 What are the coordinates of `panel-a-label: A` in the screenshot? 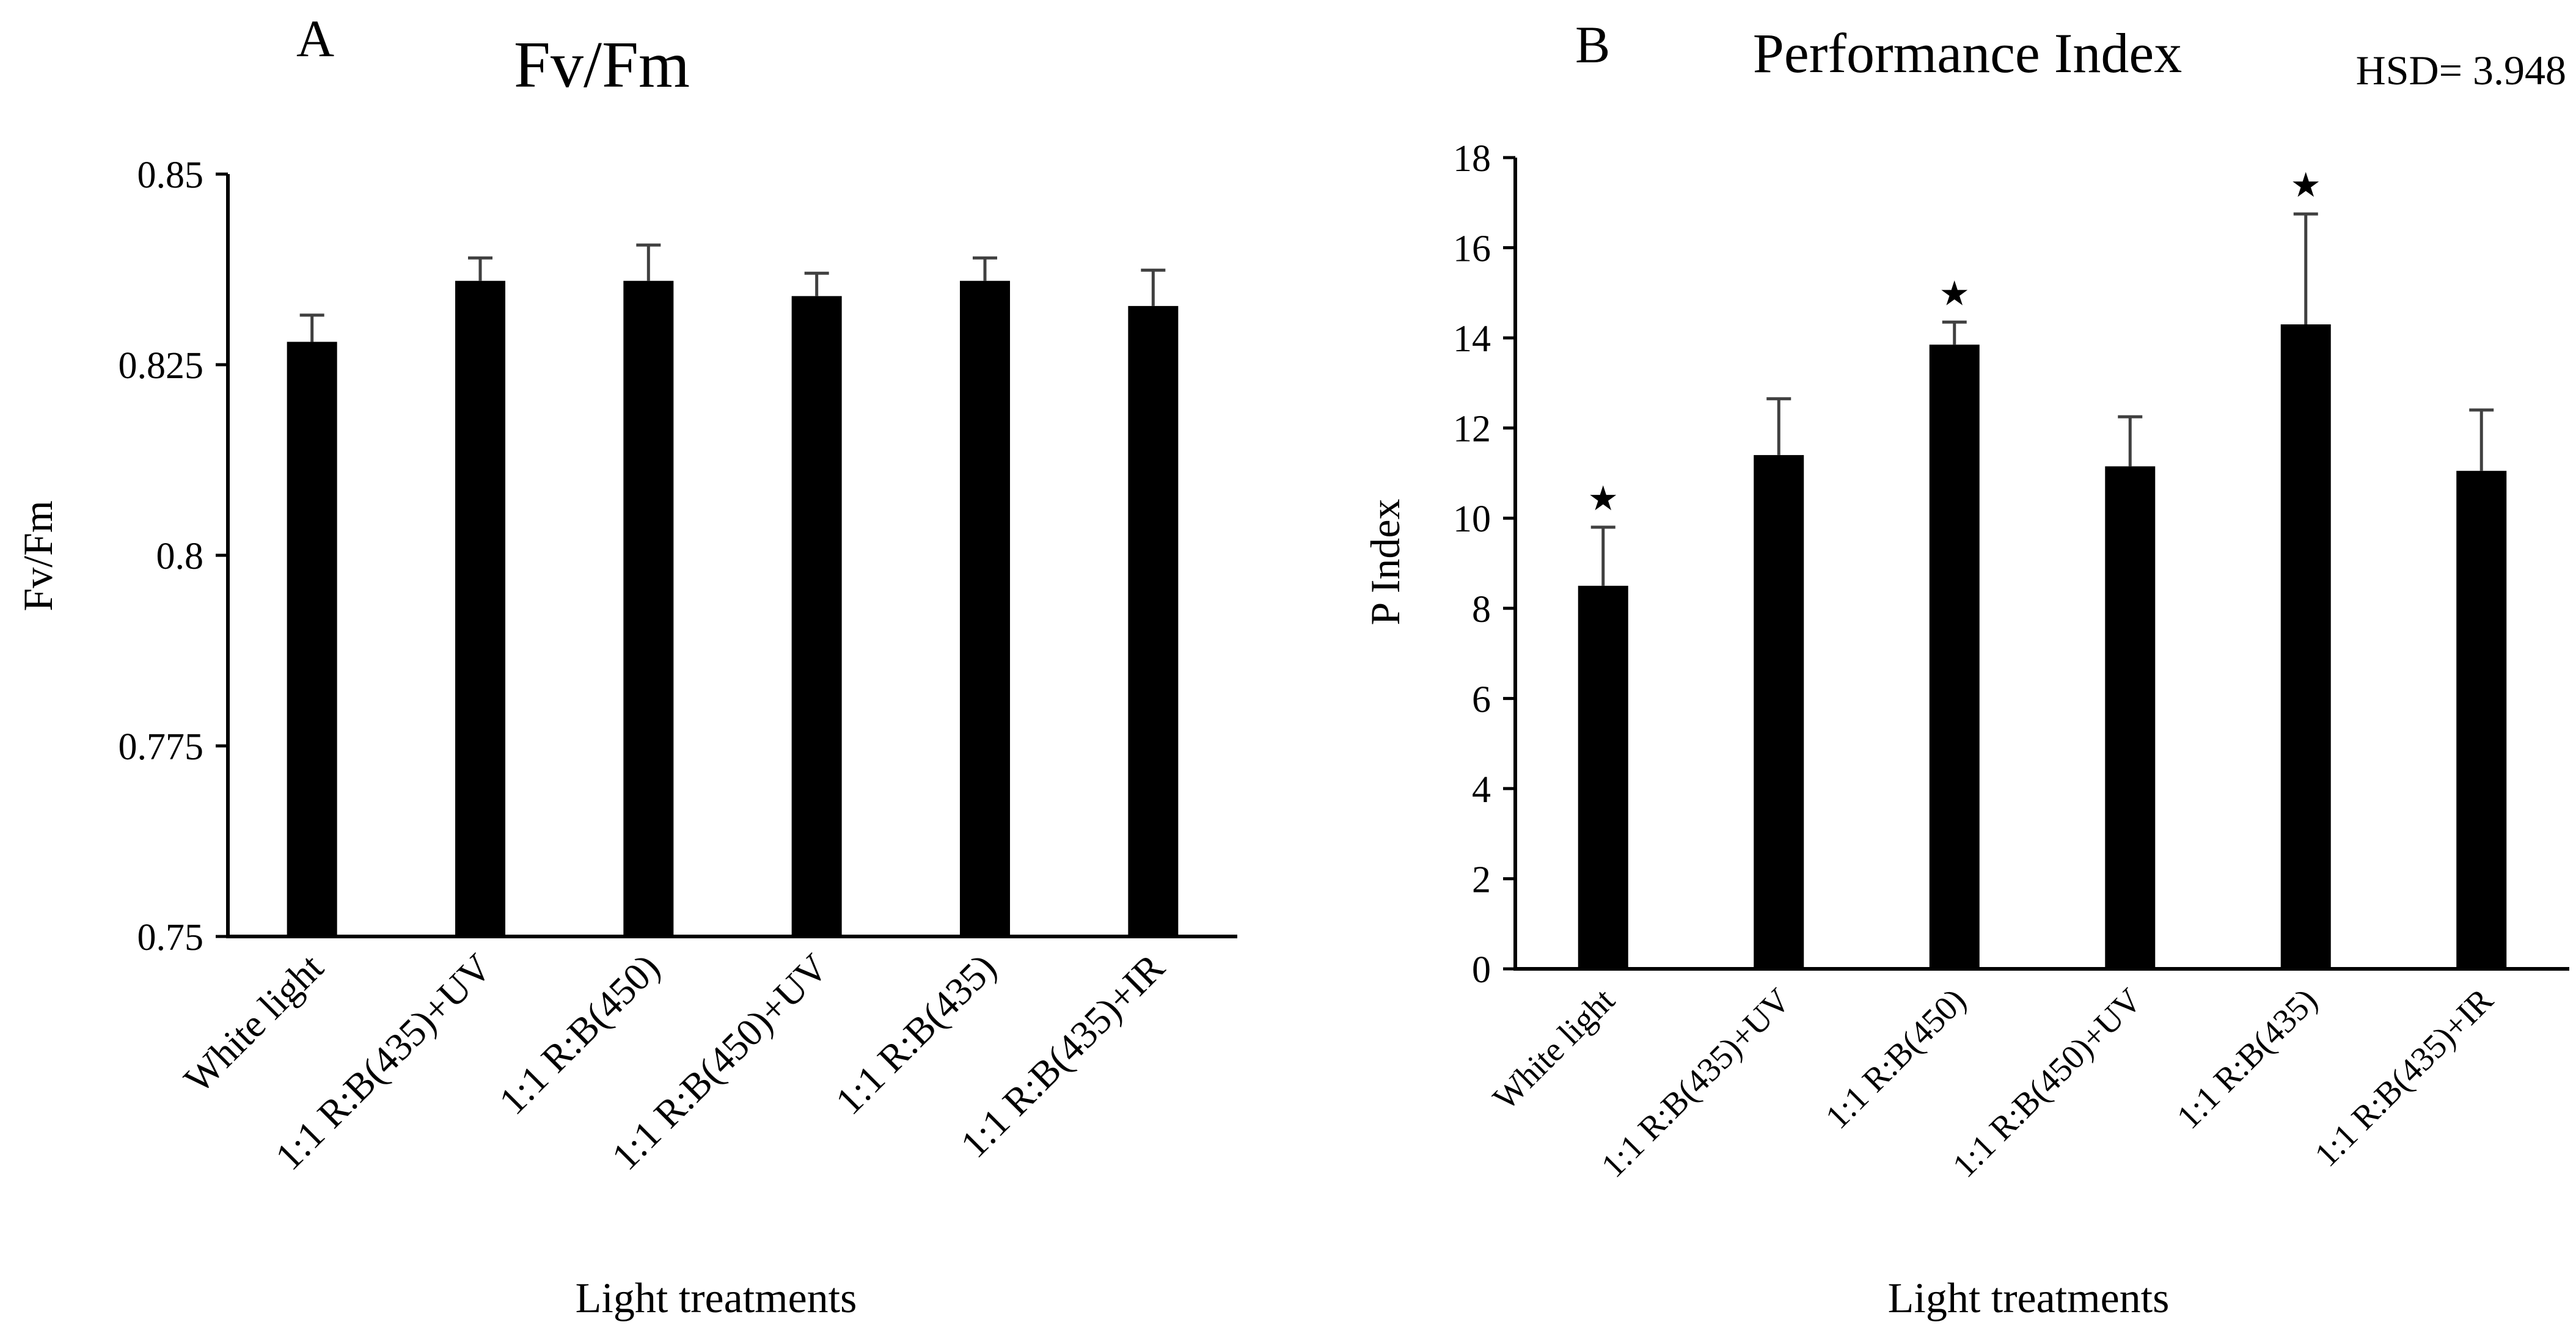 It's located at (315, 38).